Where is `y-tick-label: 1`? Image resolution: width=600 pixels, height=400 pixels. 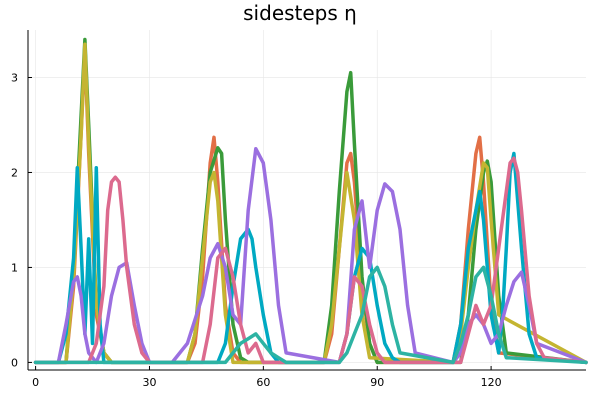 y-tick-label: 1 is located at coordinates (14, 267).